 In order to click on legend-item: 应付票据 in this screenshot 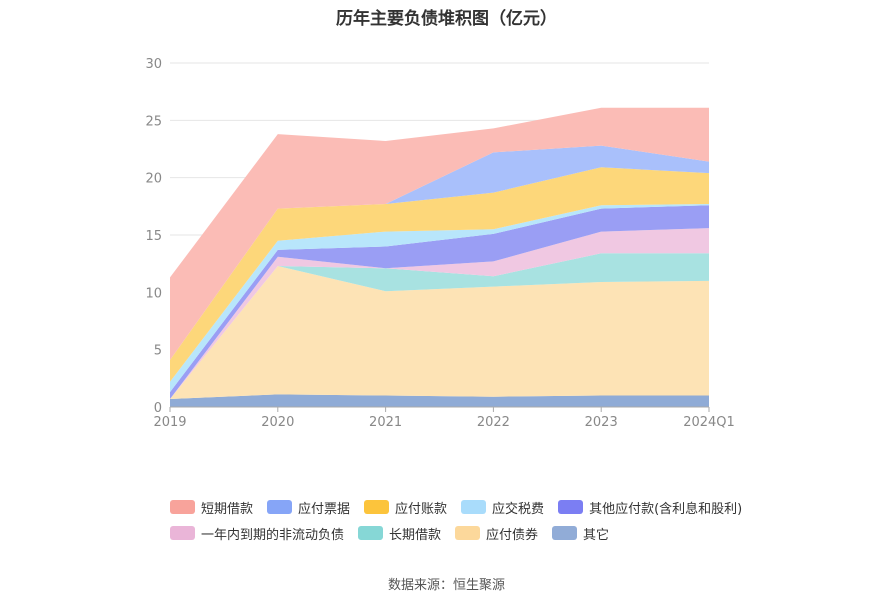, I will do `click(308, 507)`.